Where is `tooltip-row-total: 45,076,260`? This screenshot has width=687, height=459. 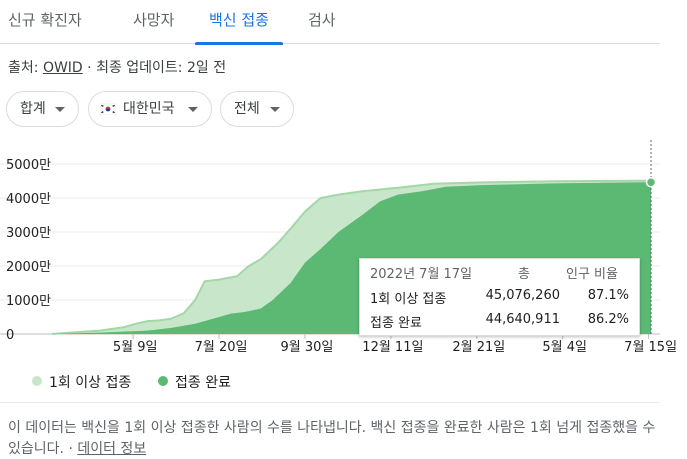
tooltip-row-total: 45,076,260 is located at coordinates (522, 295).